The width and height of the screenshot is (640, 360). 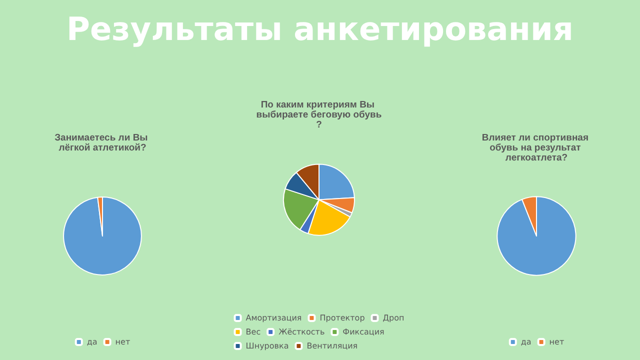 I want to click on chart-title: Занимаетесь ли Вы лёгкой атлетикой?, so click(x=102, y=143).